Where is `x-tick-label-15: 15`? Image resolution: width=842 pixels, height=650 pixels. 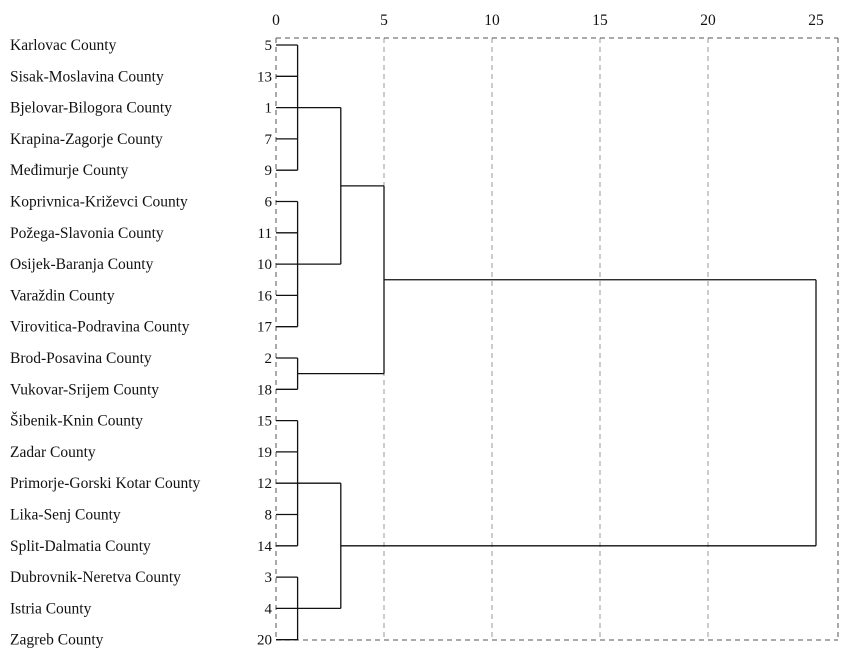 x-tick-label-15: 15 is located at coordinates (600, 20).